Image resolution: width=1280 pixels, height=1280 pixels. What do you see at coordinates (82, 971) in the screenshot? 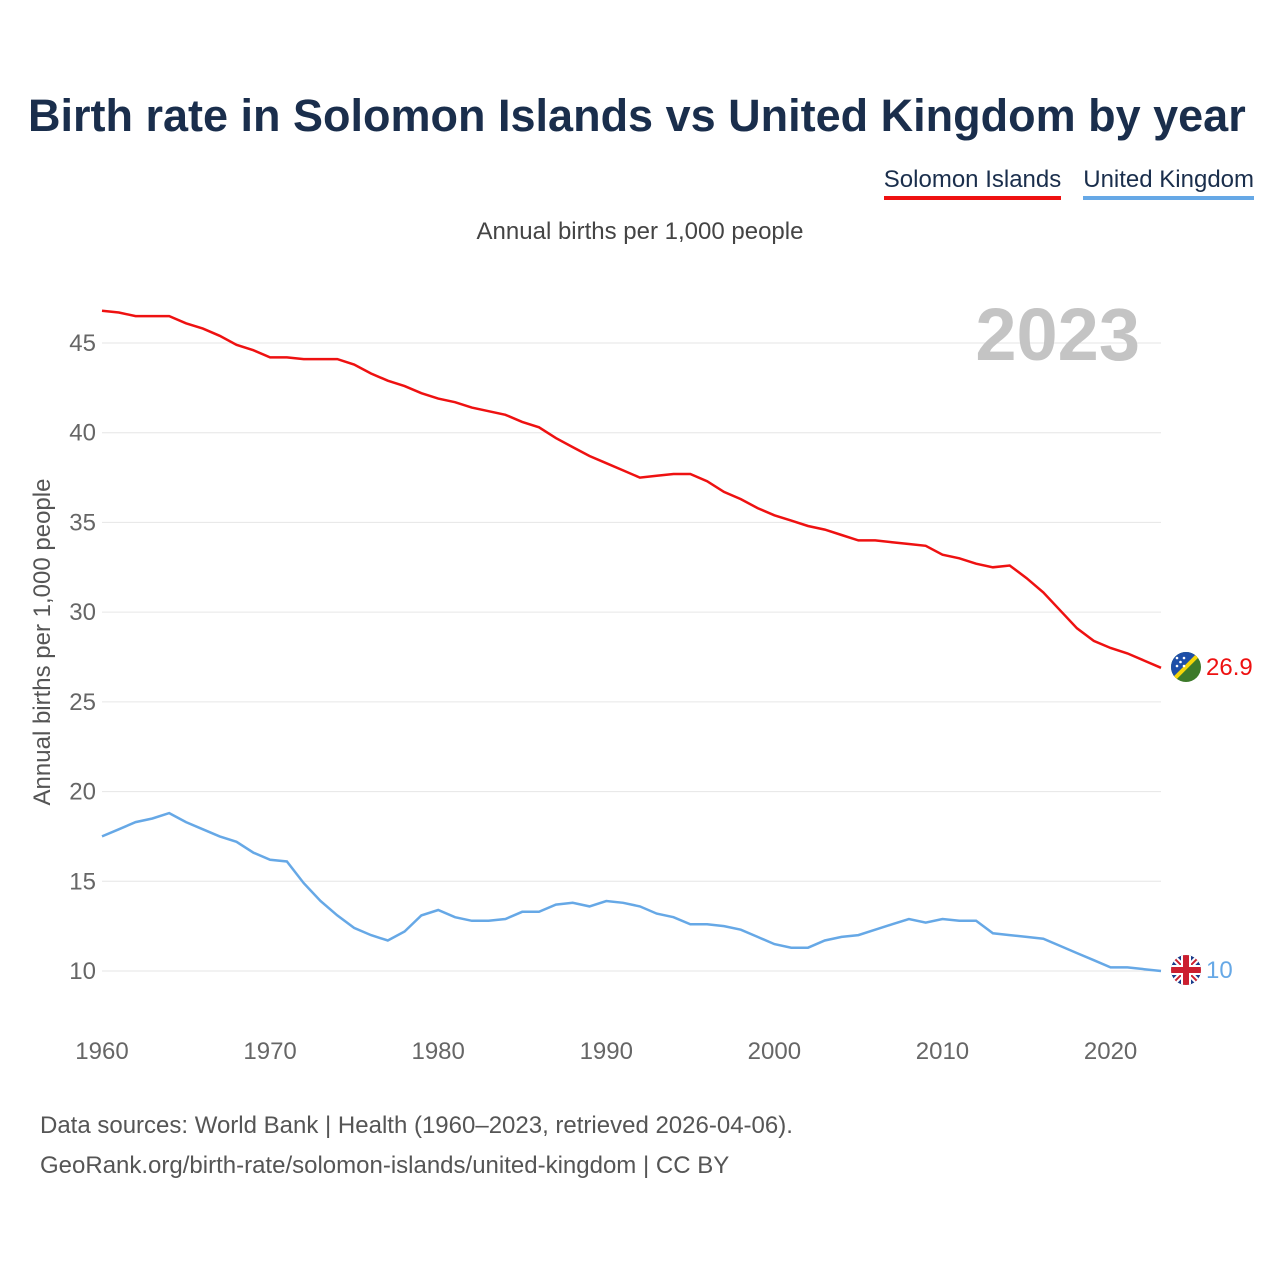
I see `y-tick-label: 10` at bounding box center [82, 971].